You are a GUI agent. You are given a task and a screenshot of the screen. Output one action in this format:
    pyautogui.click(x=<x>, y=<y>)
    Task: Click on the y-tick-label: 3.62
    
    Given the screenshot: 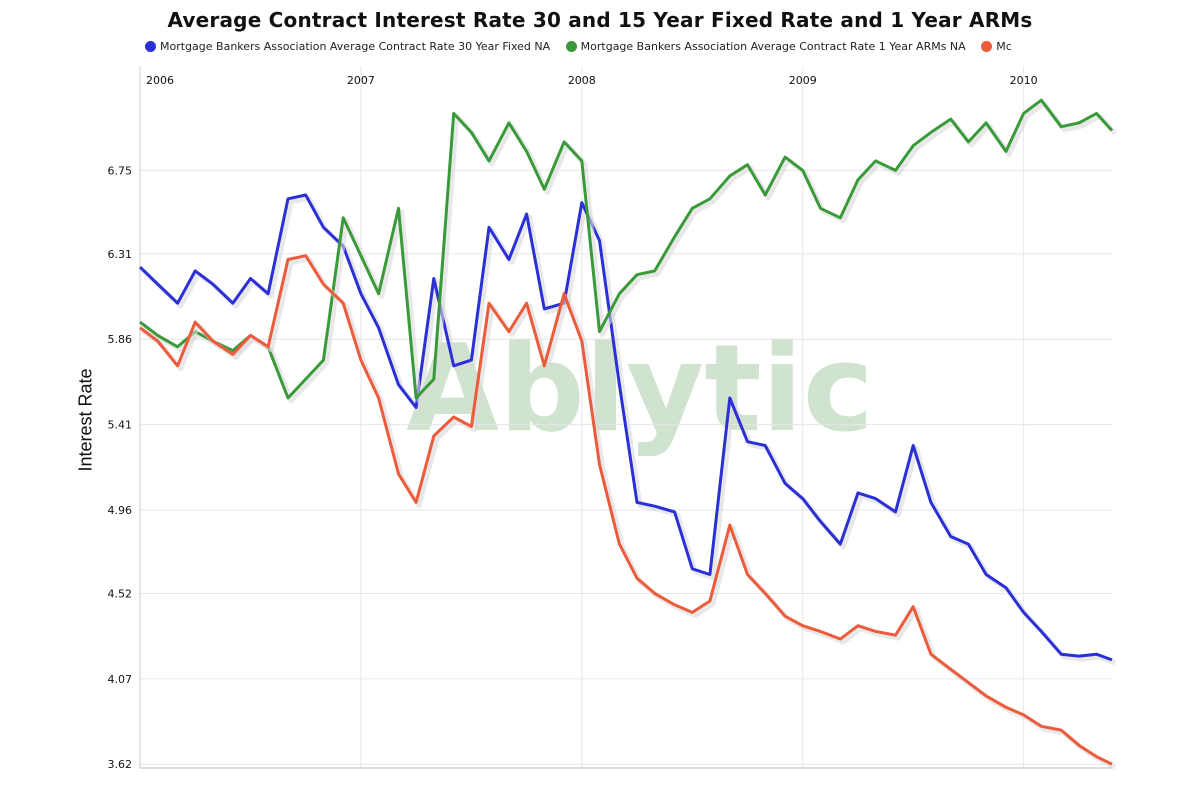 What is the action you would take?
    pyautogui.click(x=120, y=764)
    